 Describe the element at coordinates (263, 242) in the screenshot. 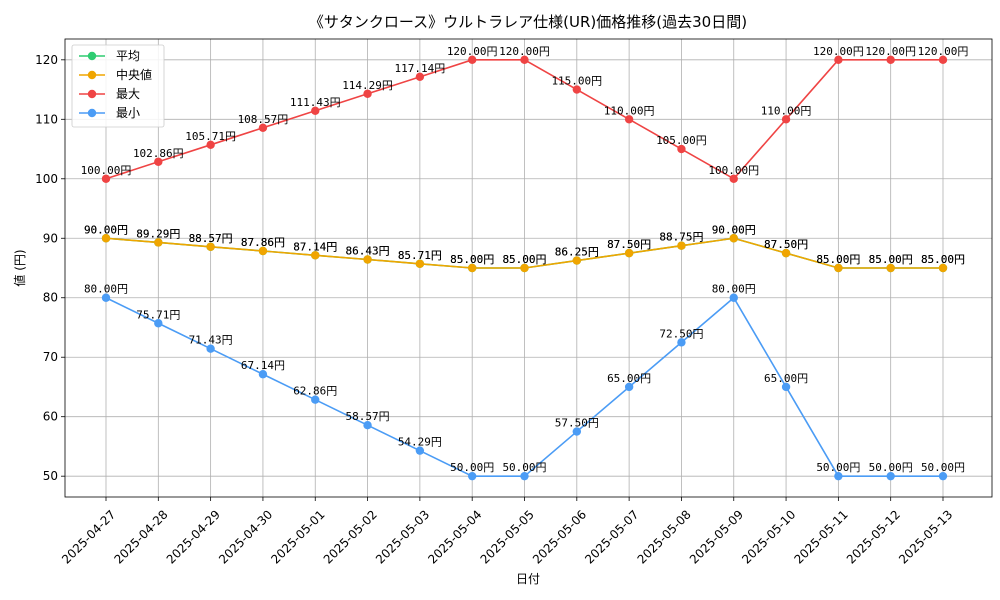

I see `data-label: 87.86円` at that location.